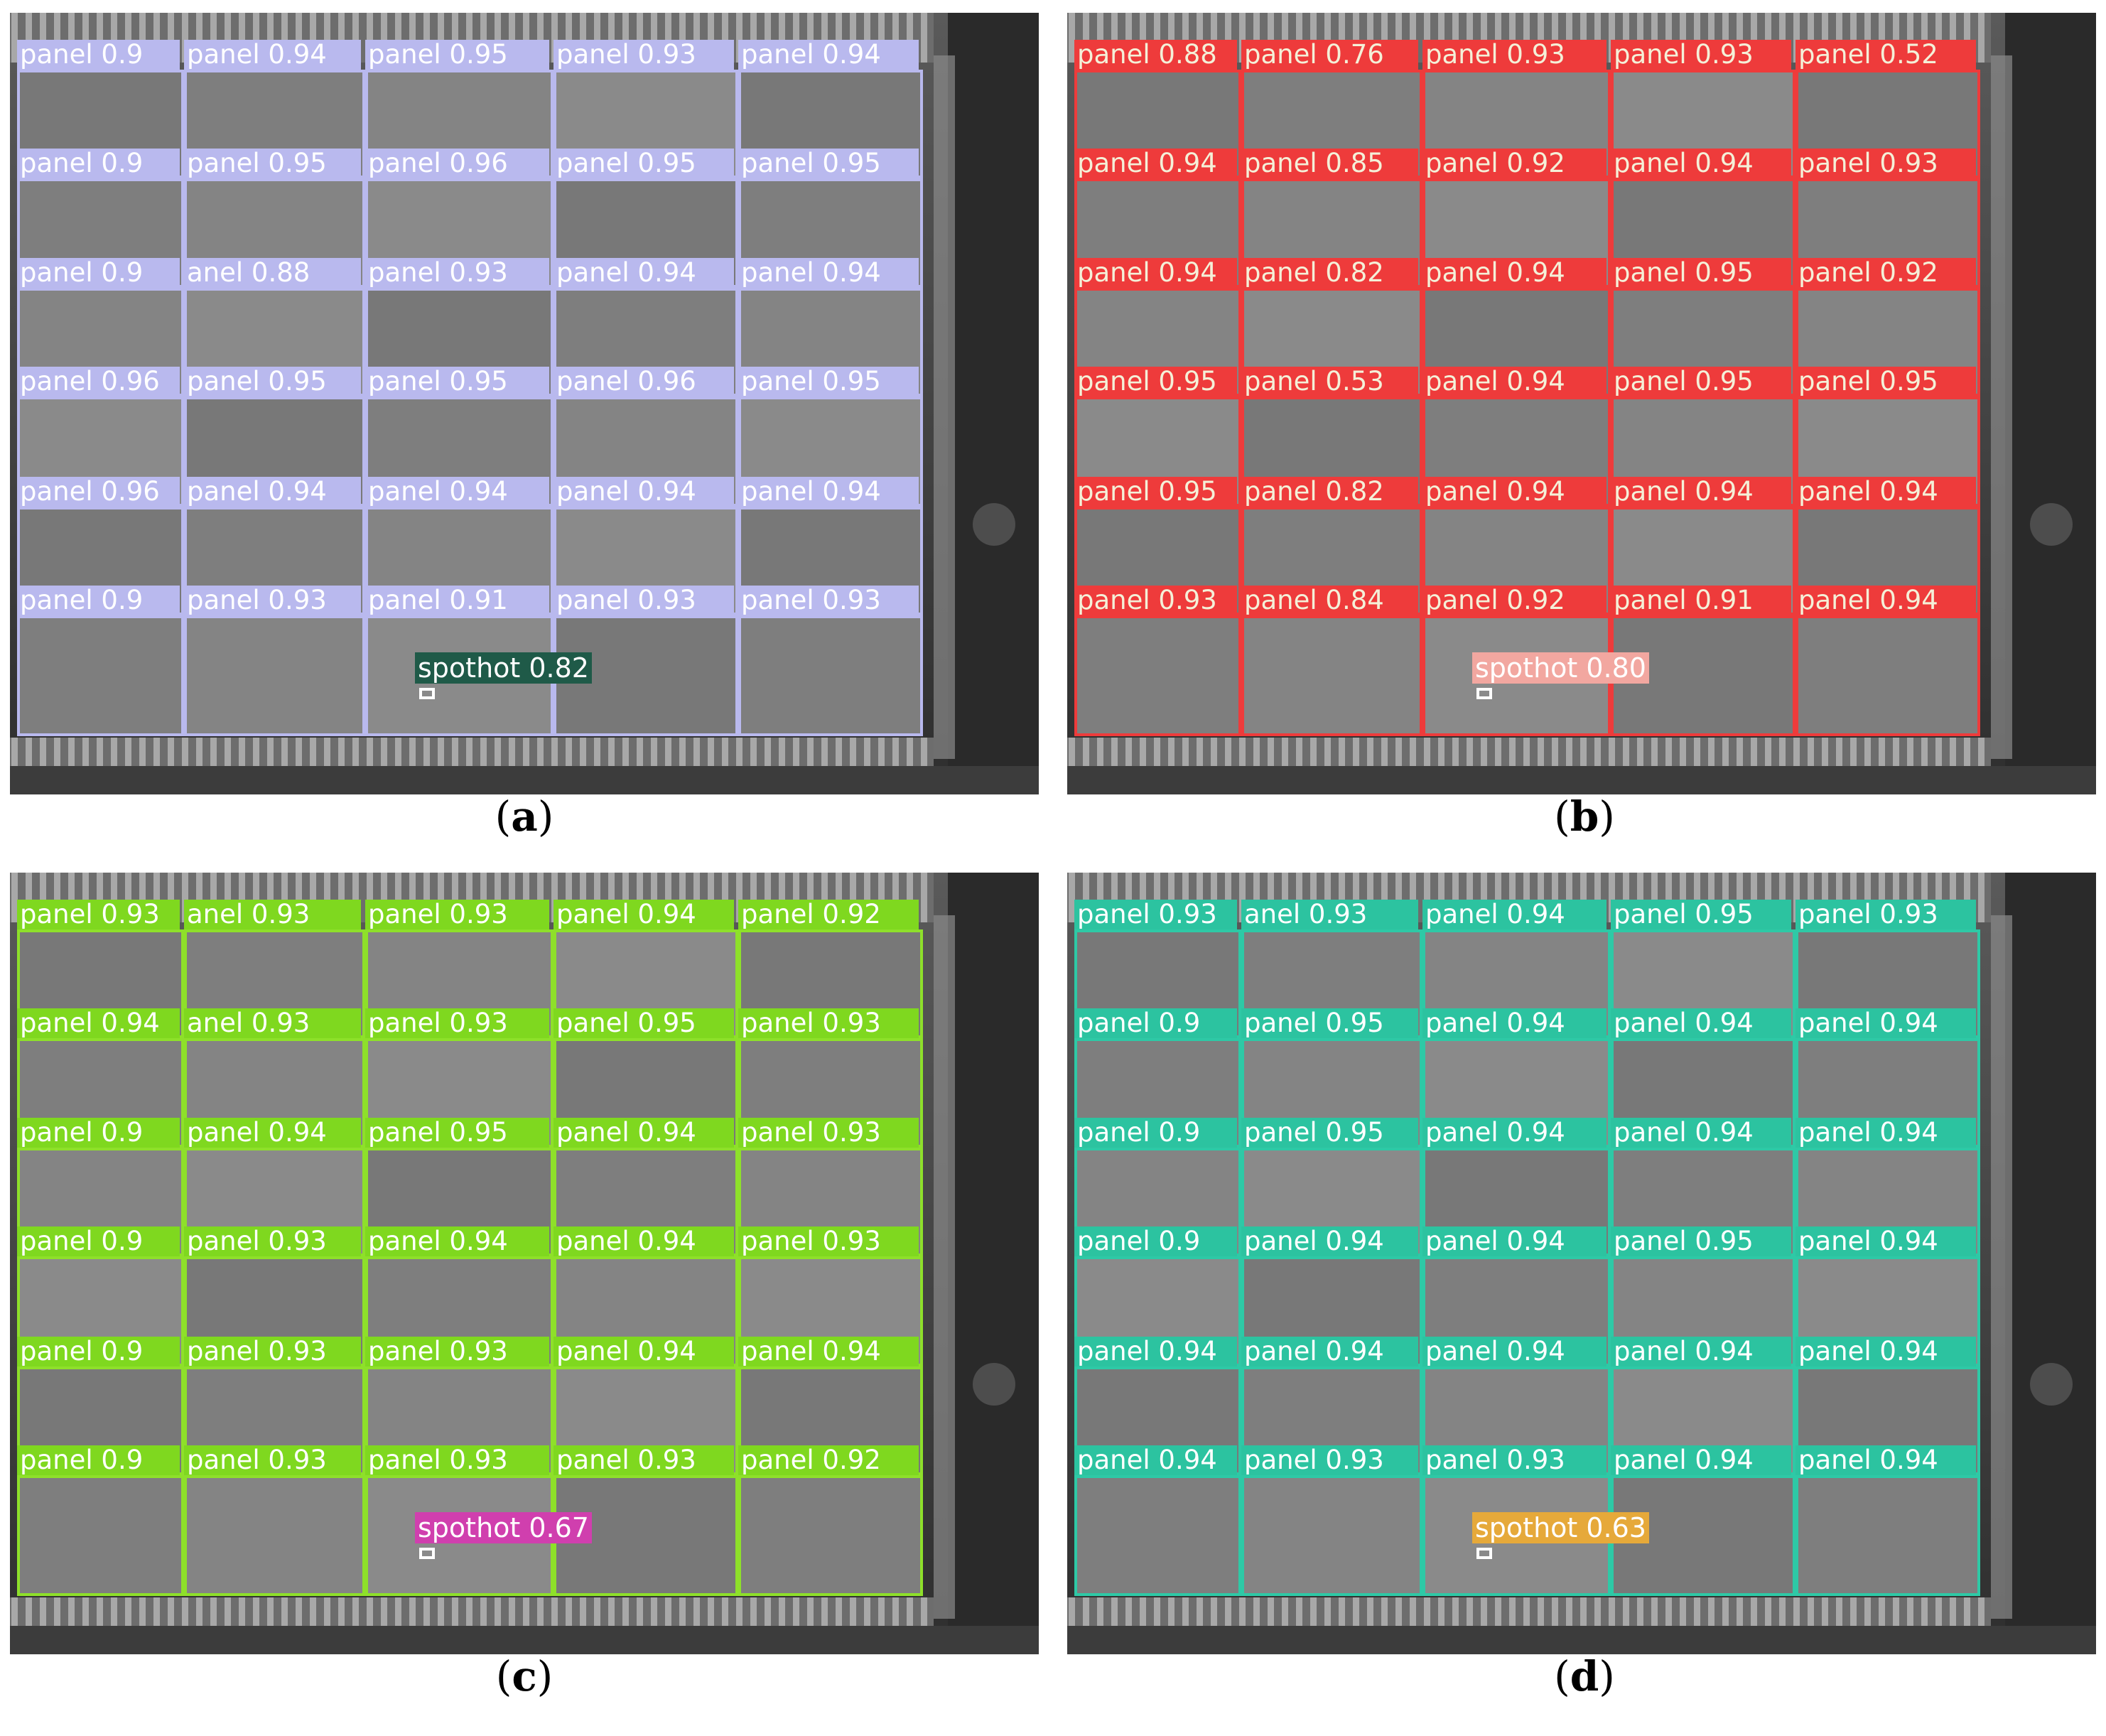 Image resolution: width=2106 pixels, height=1736 pixels. I want to click on detection-label: panel 0.84, so click(1329, 600).